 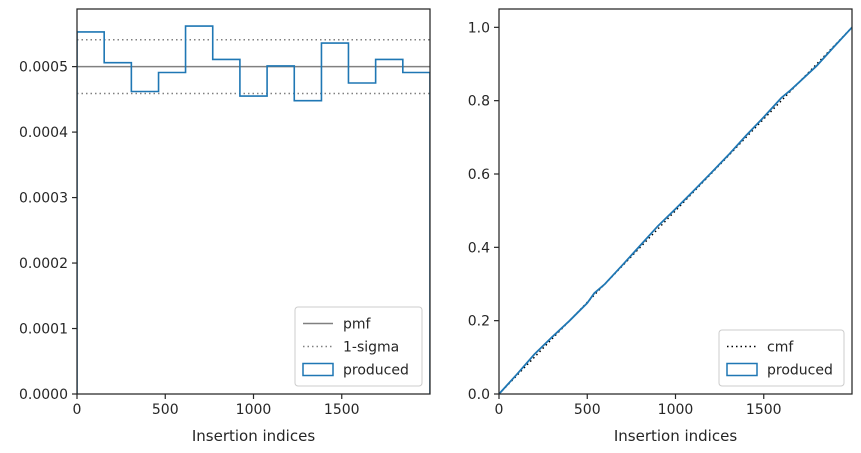 What do you see at coordinates (479, 28) in the screenshot?
I see `y-tick-label: 1.0` at bounding box center [479, 28].